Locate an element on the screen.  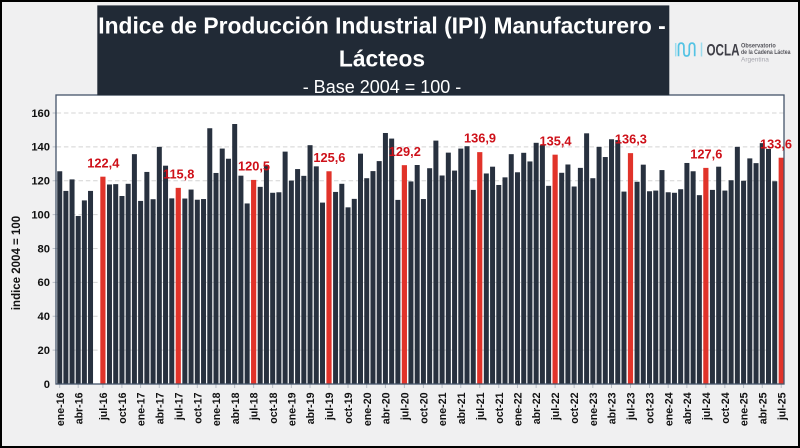
svg-text: 60 is located at coordinates (44, 283).